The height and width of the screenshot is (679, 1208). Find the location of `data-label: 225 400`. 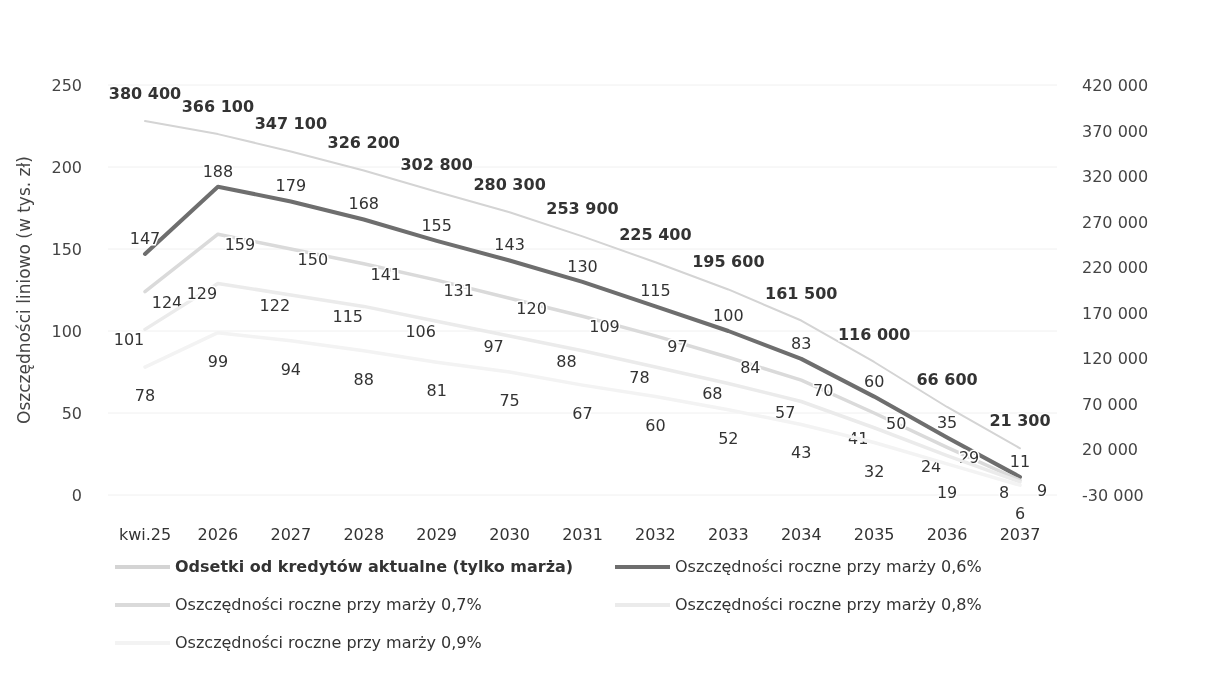

data-label: 225 400 is located at coordinates (655, 235).